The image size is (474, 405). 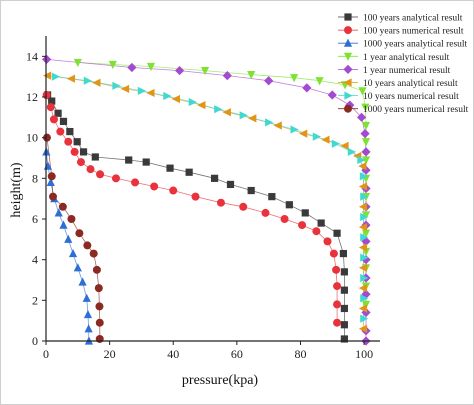 I want to click on x-tick-label: 80, so click(x=300, y=354).